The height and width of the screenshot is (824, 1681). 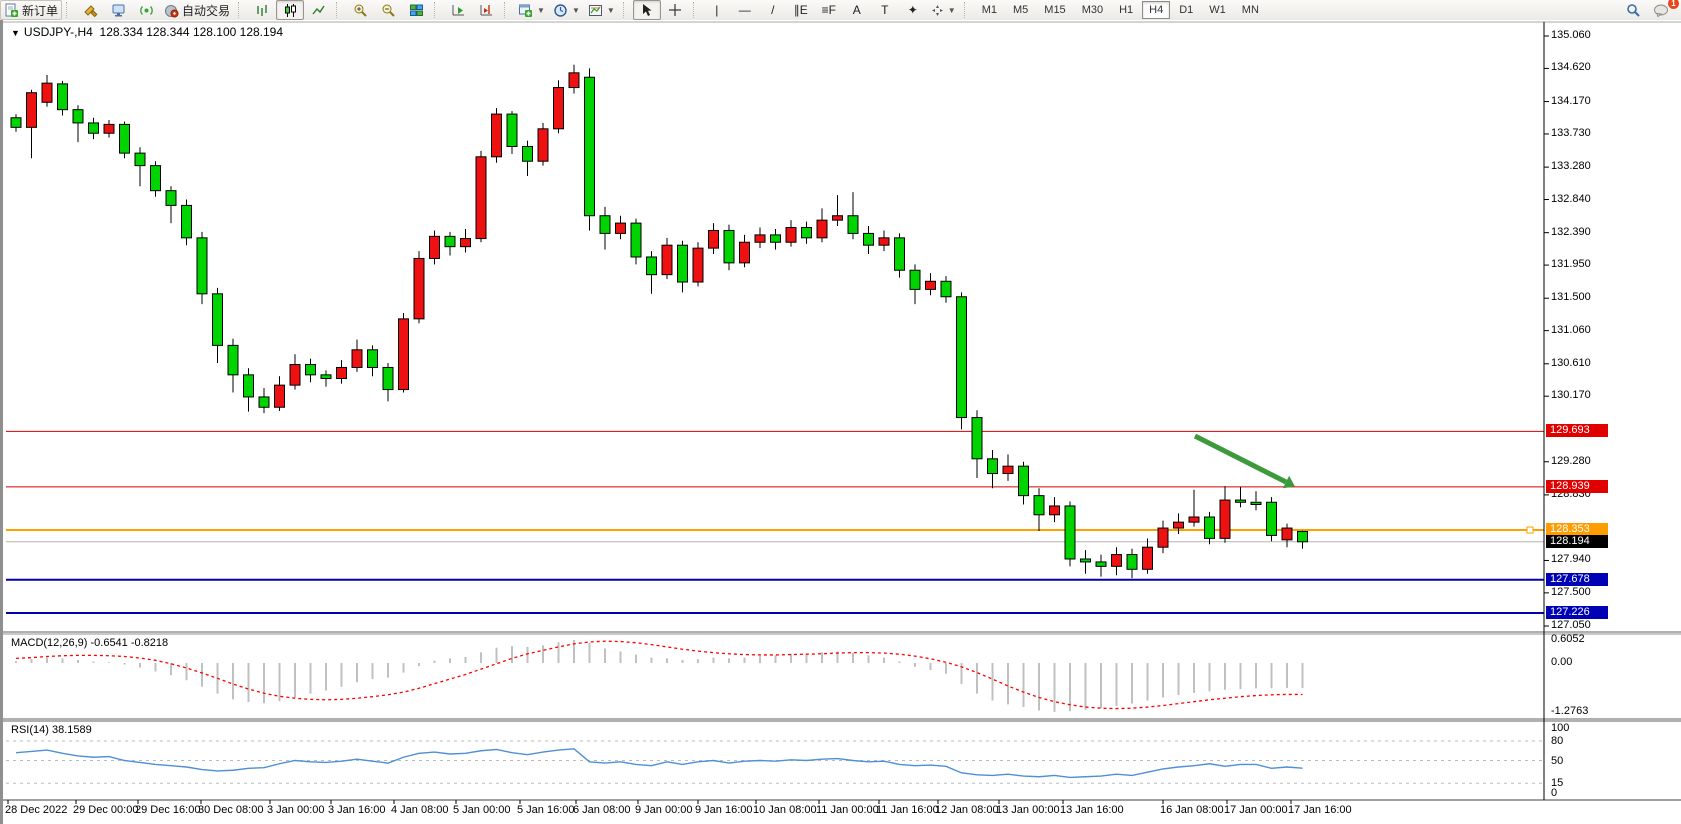 What do you see at coordinates (1570, 710) in the screenshot?
I see `macd-axis-label: -1.2763` at bounding box center [1570, 710].